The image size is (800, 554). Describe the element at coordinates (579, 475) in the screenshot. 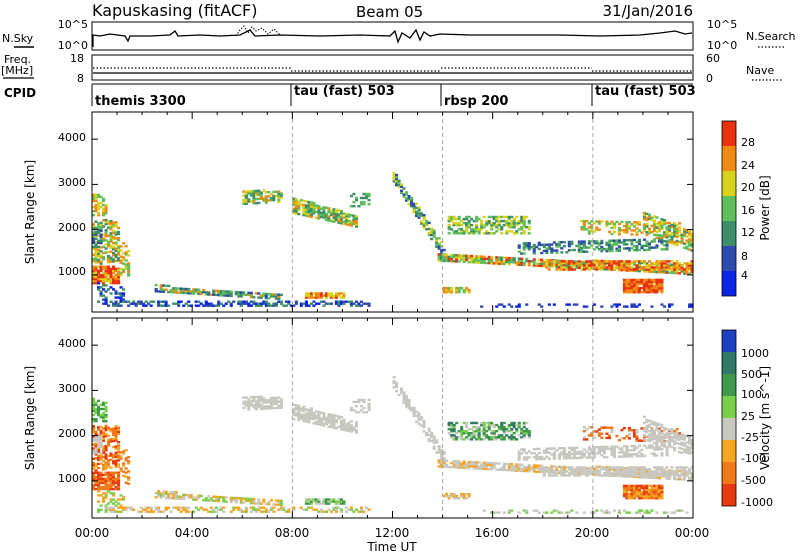

I see `velocity-cell-2074` at that location.